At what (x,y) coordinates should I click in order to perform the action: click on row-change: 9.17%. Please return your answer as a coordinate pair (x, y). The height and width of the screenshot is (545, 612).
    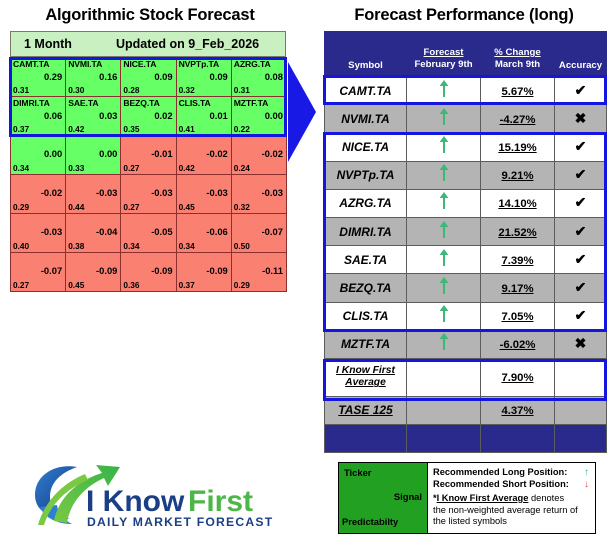
    Looking at the image, I should click on (517, 288).